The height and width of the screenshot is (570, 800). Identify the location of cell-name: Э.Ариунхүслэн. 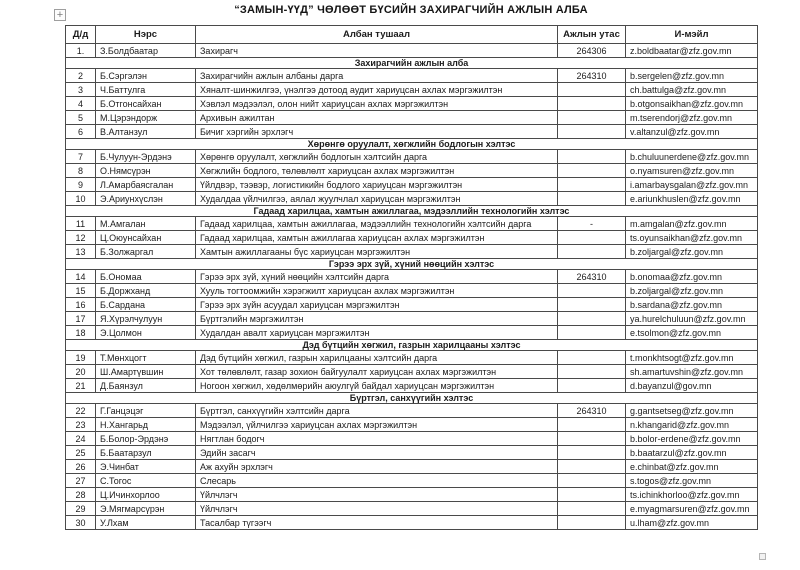
(145, 198).